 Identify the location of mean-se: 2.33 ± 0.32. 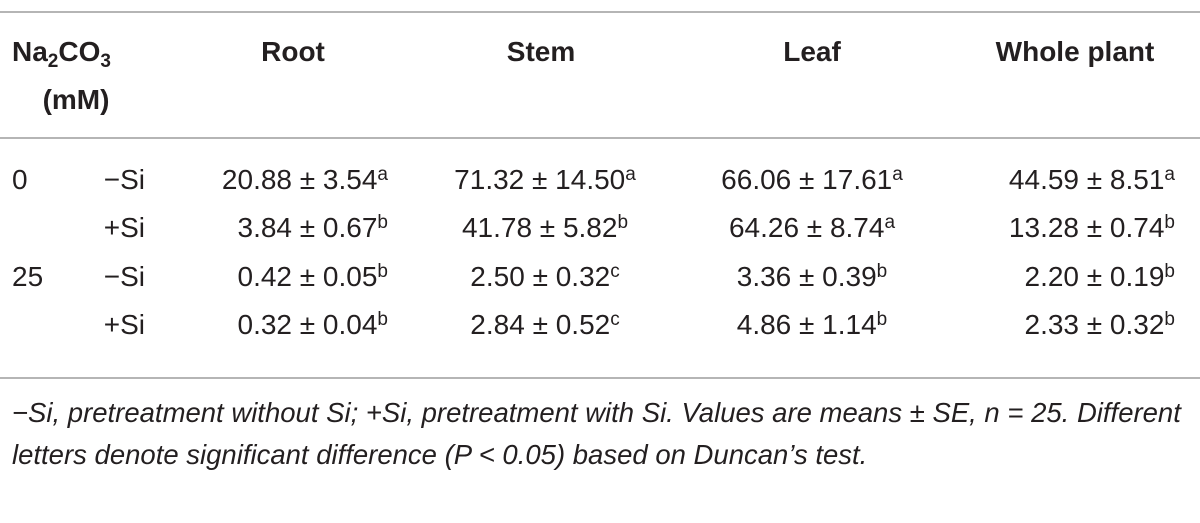
(1094, 324).